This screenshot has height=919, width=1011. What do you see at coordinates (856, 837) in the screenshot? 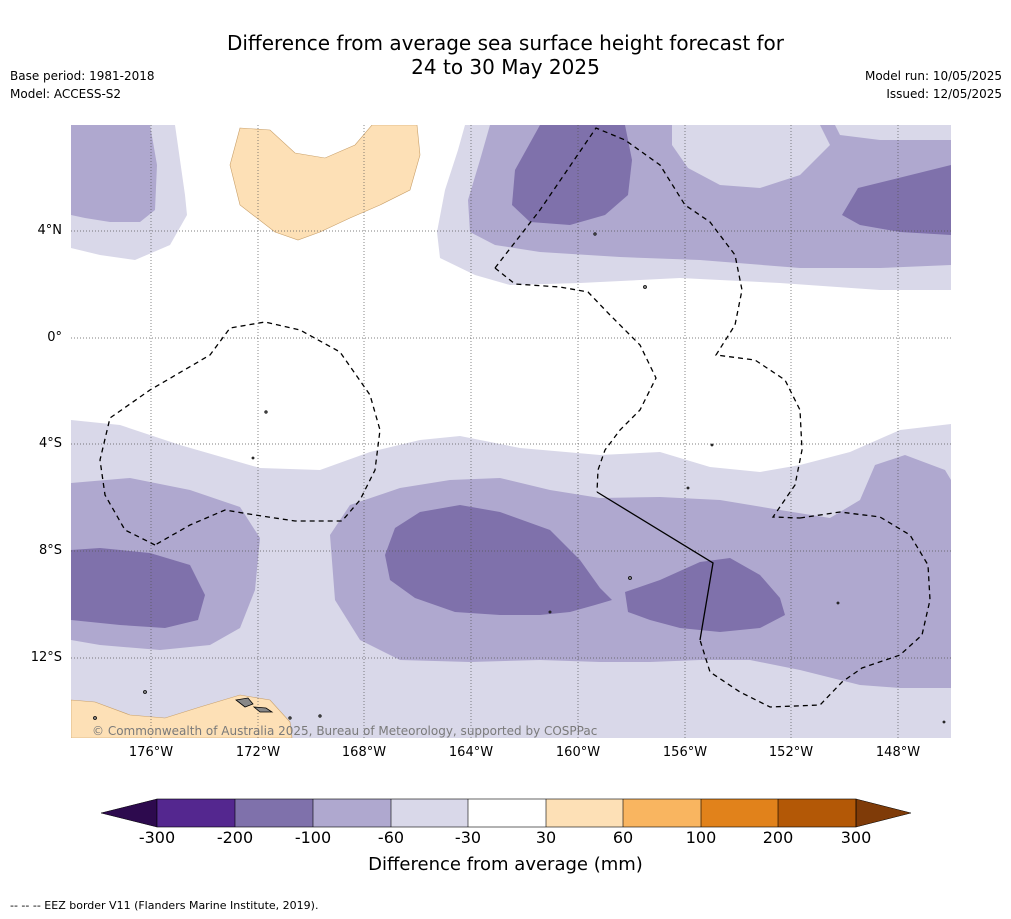
I see `colorbar-tick: 300` at bounding box center [856, 837].